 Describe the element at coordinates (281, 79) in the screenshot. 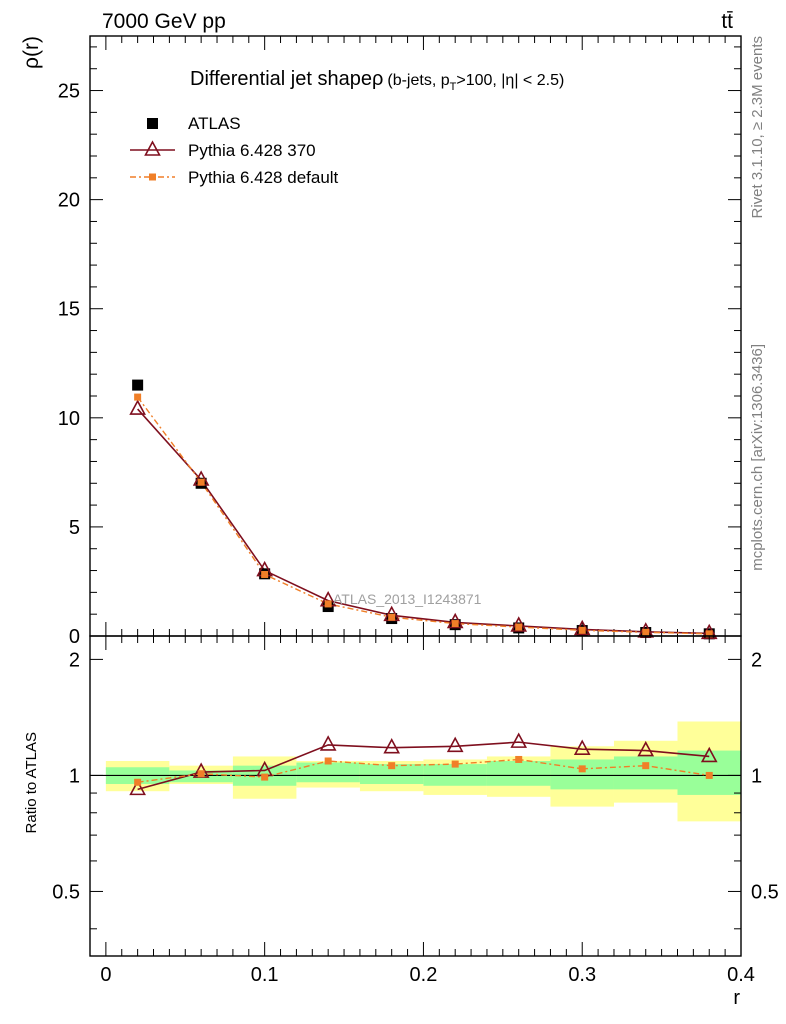

I see `chart-title-main: Differential jet shape` at that location.